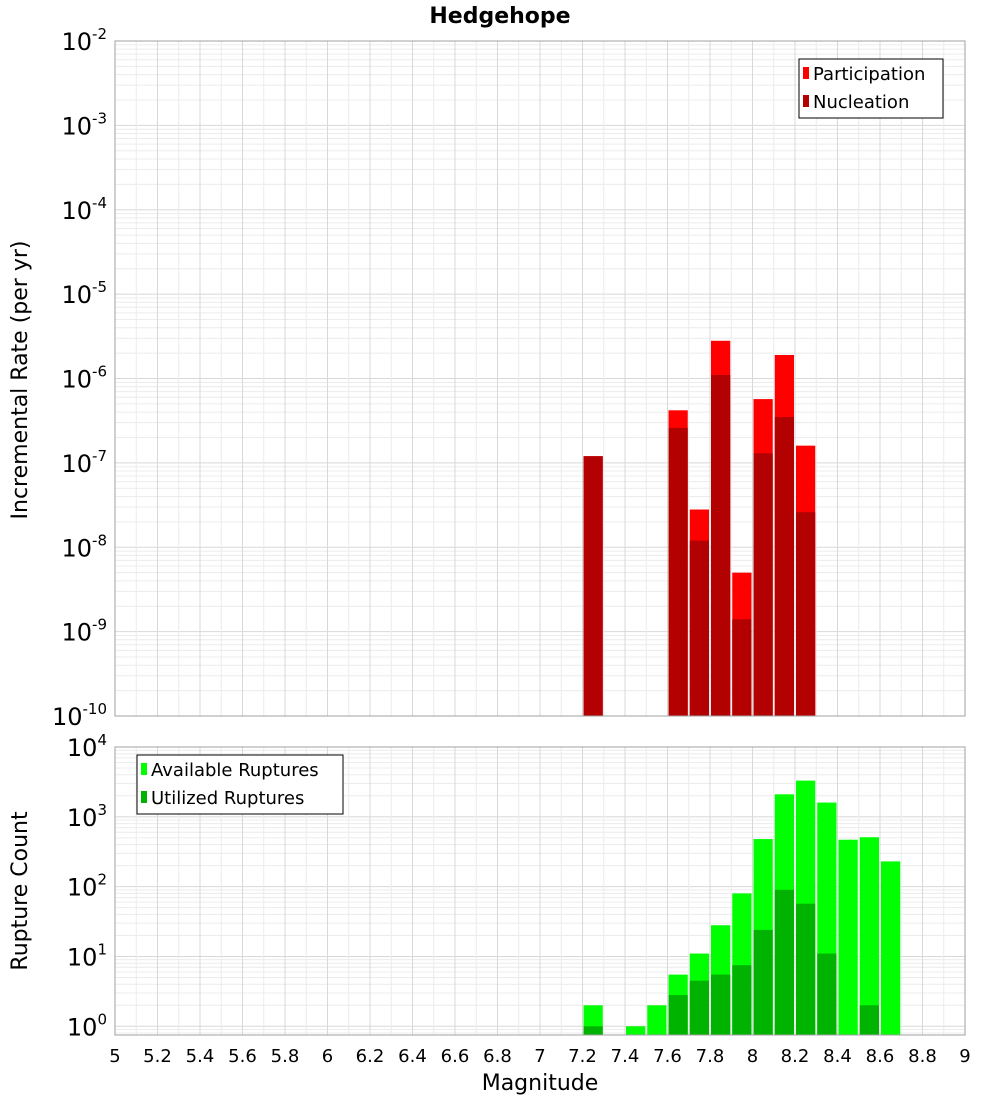 The width and height of the screenshot is (1000, 1100). What do you see at coordinates (869, 74) in the screenshot?
I see `legend-label: Participation` at bounding box center [869, 74].